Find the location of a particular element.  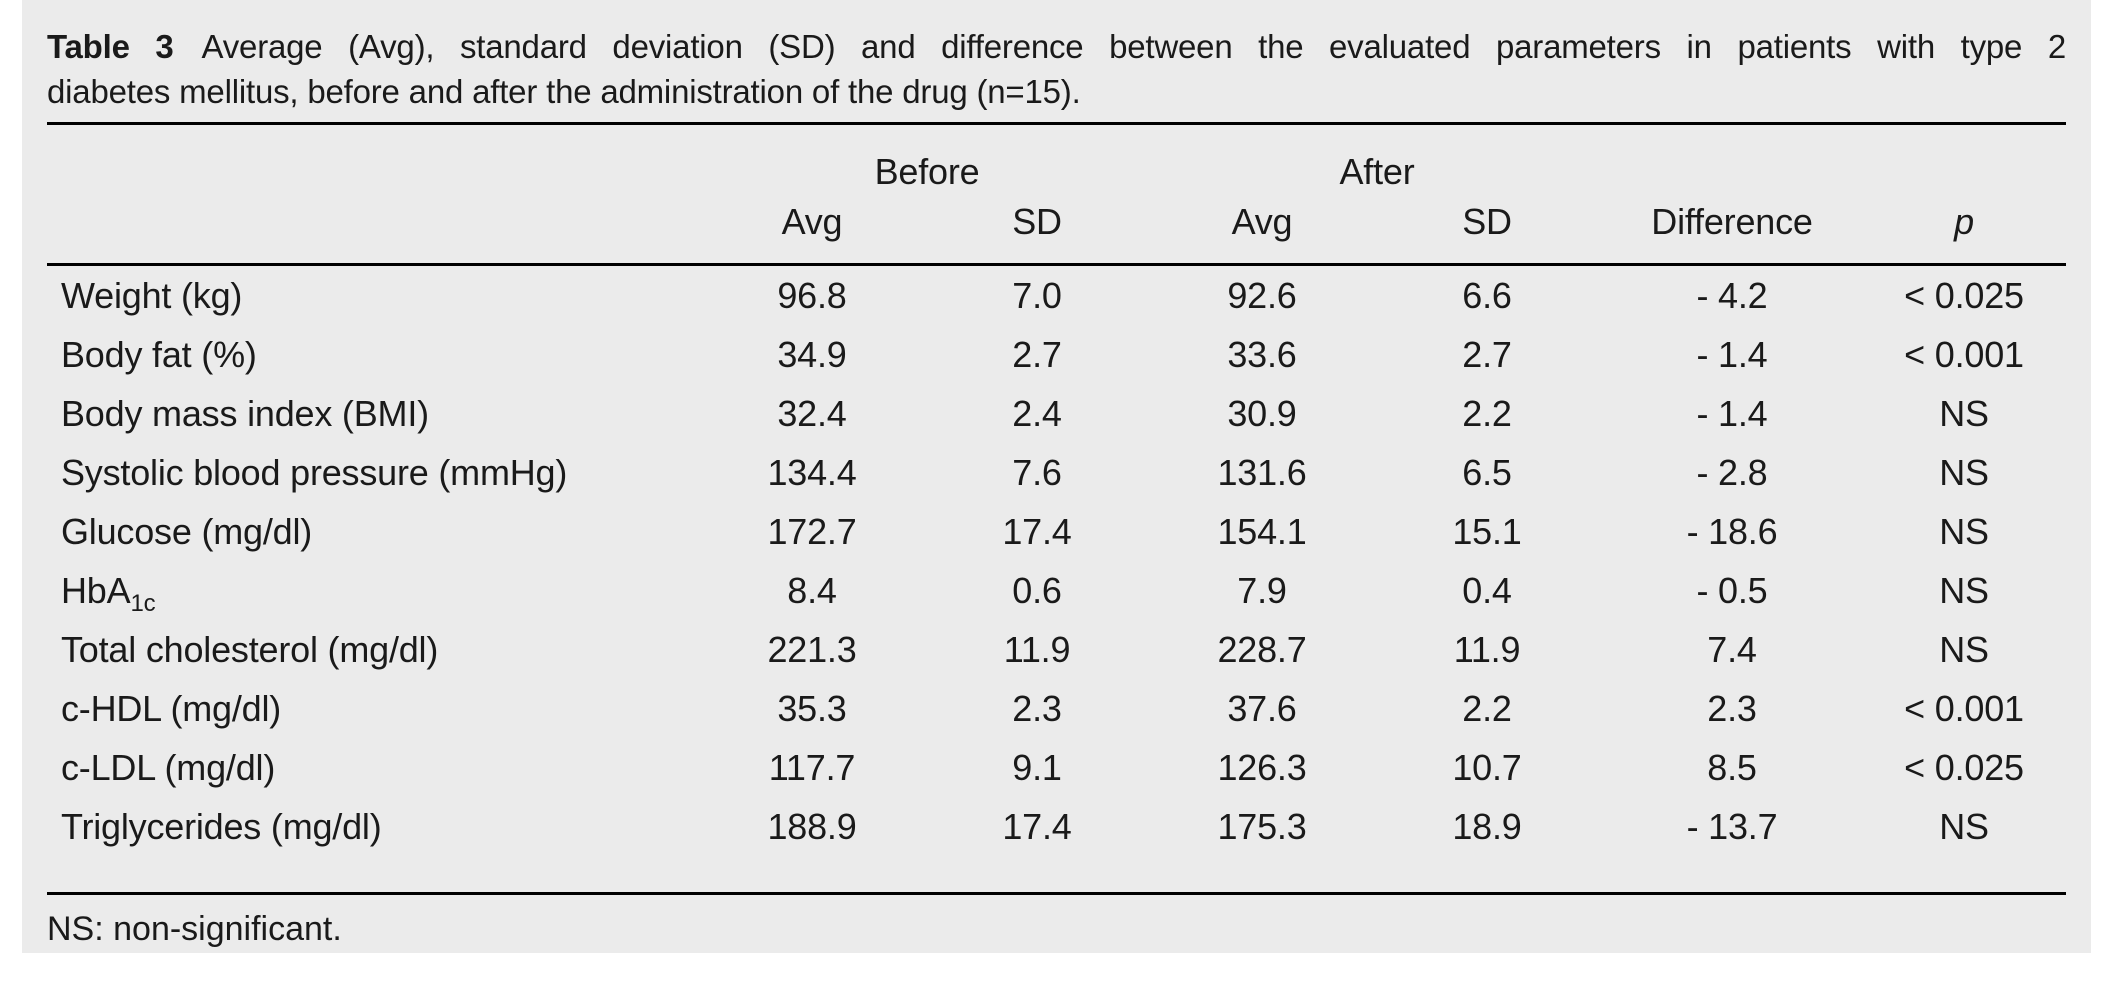

value-cell: 10.7 is located at coordinates (1487, 767).